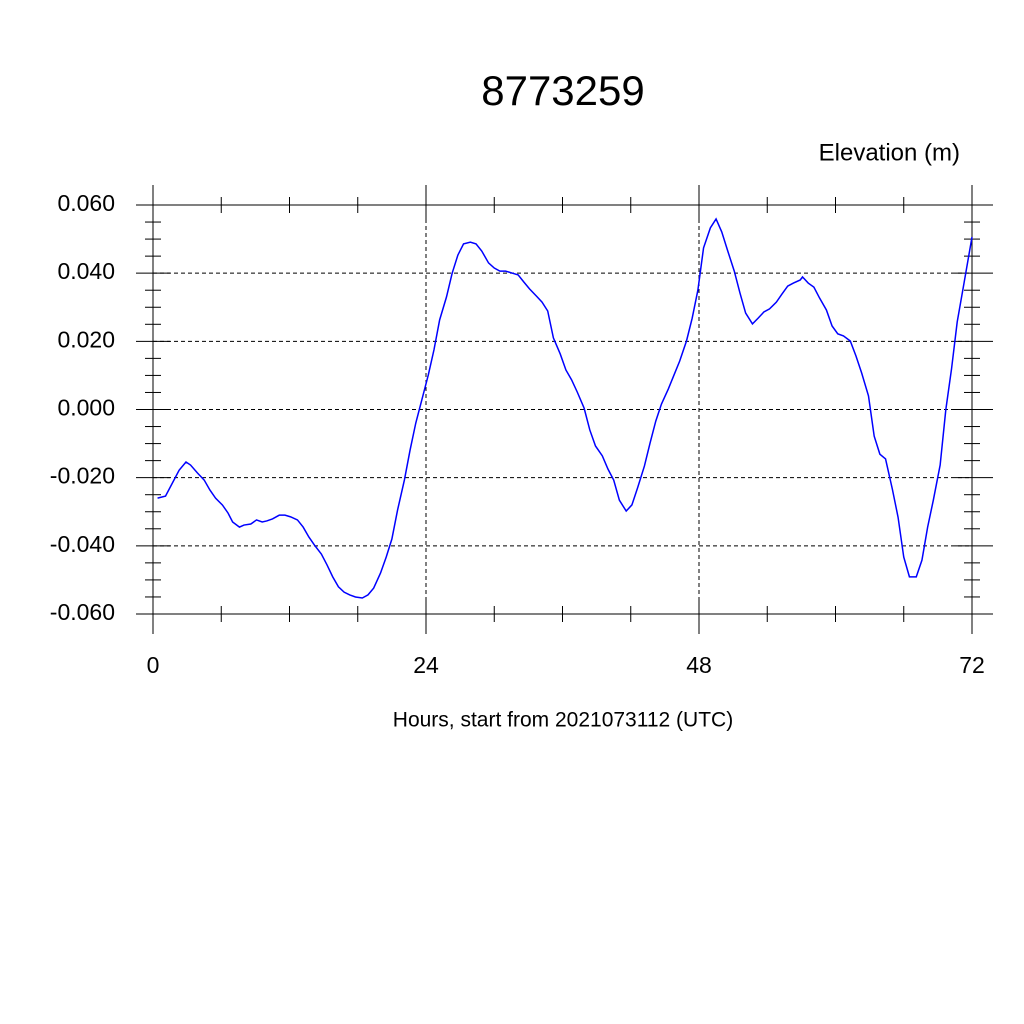 This screenshot has width=1024, height=1024. What do you see at coordinates (82, 544) in the screenshot?
I see `y-tick-label: -0.040` at bounding box center [82, 544].